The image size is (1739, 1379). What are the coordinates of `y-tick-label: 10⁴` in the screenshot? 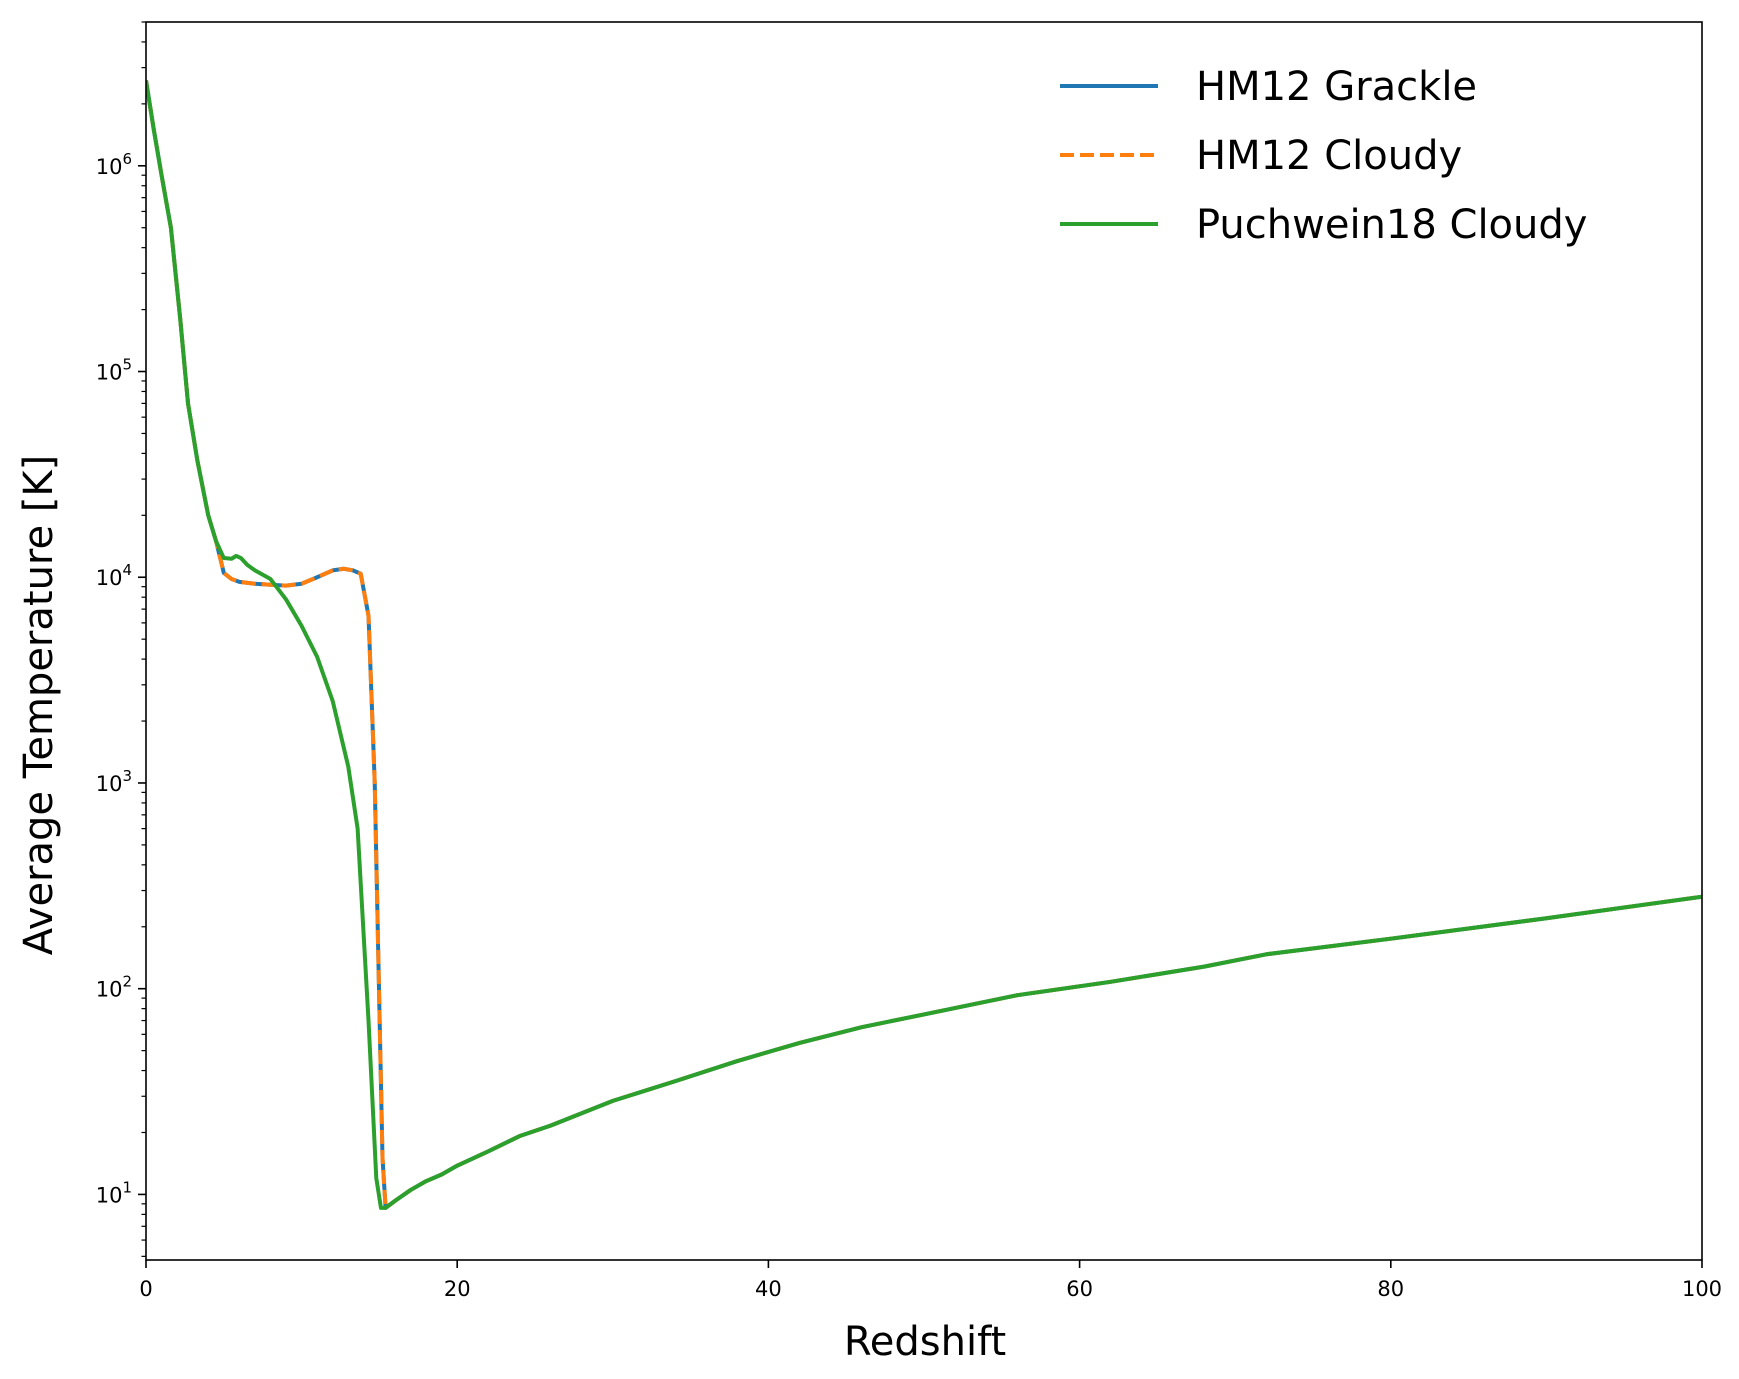 It's located at (114, 575).